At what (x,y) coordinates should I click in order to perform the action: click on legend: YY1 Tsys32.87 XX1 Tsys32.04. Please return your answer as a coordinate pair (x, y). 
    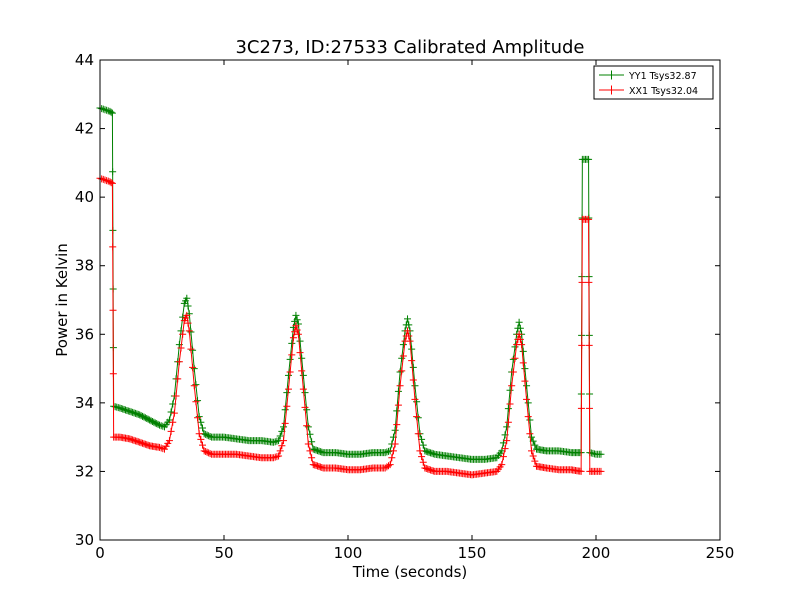
    Looking at the image, I should click on (653, 82).